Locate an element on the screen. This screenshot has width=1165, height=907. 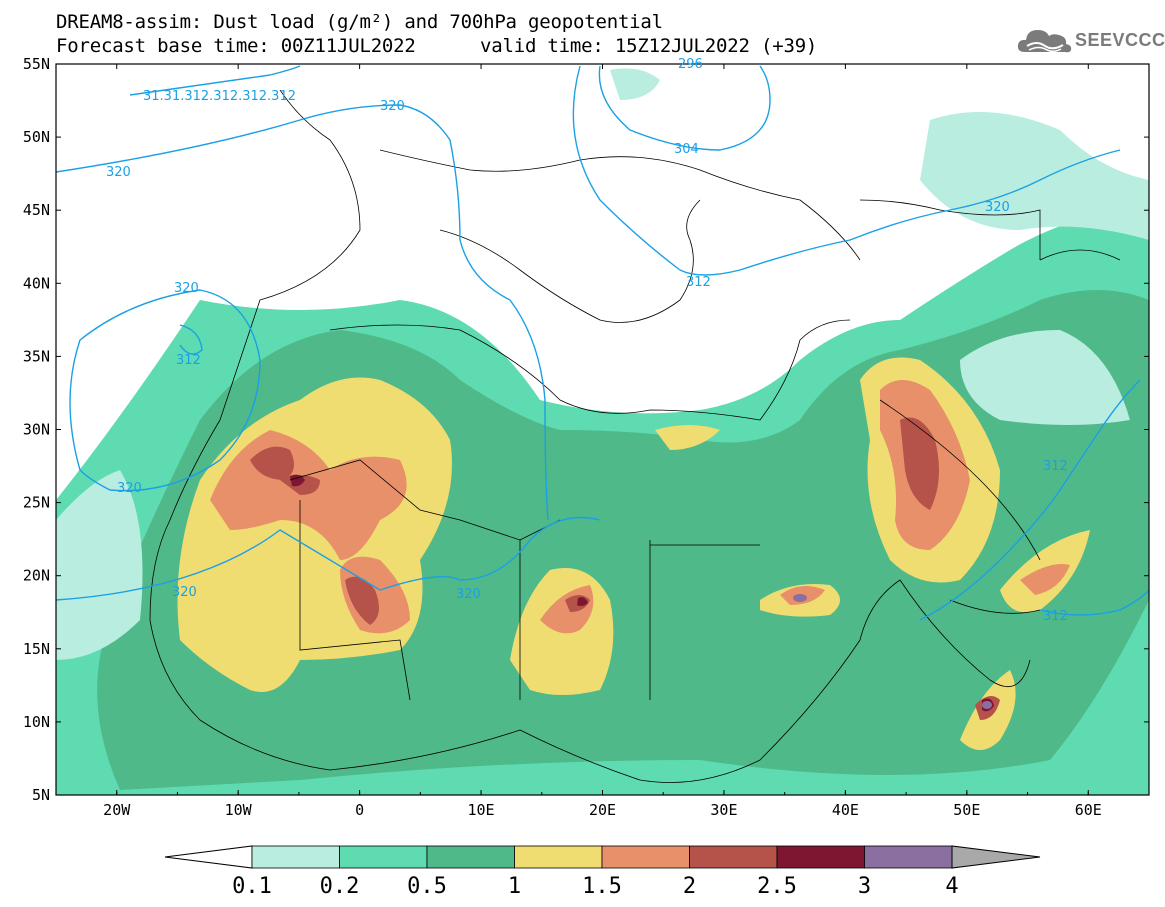
colorbar-over-arrow is located at coordinates (996, 857).